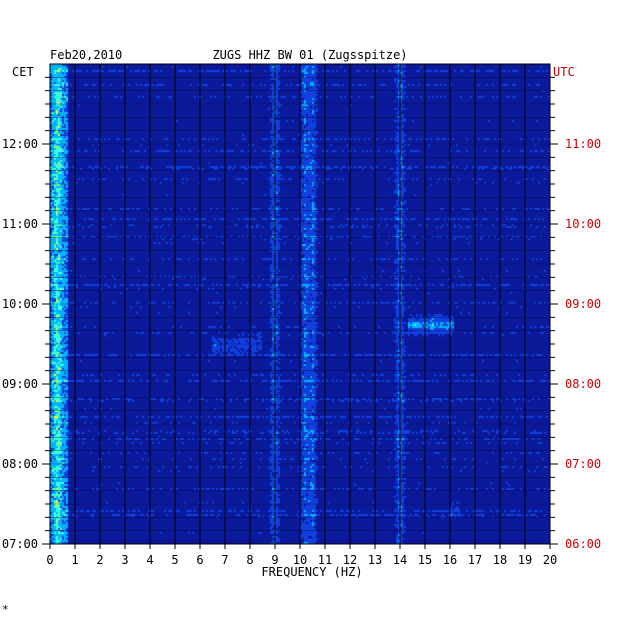  I want to click on x-tick-label: 10, so click(300, 560).